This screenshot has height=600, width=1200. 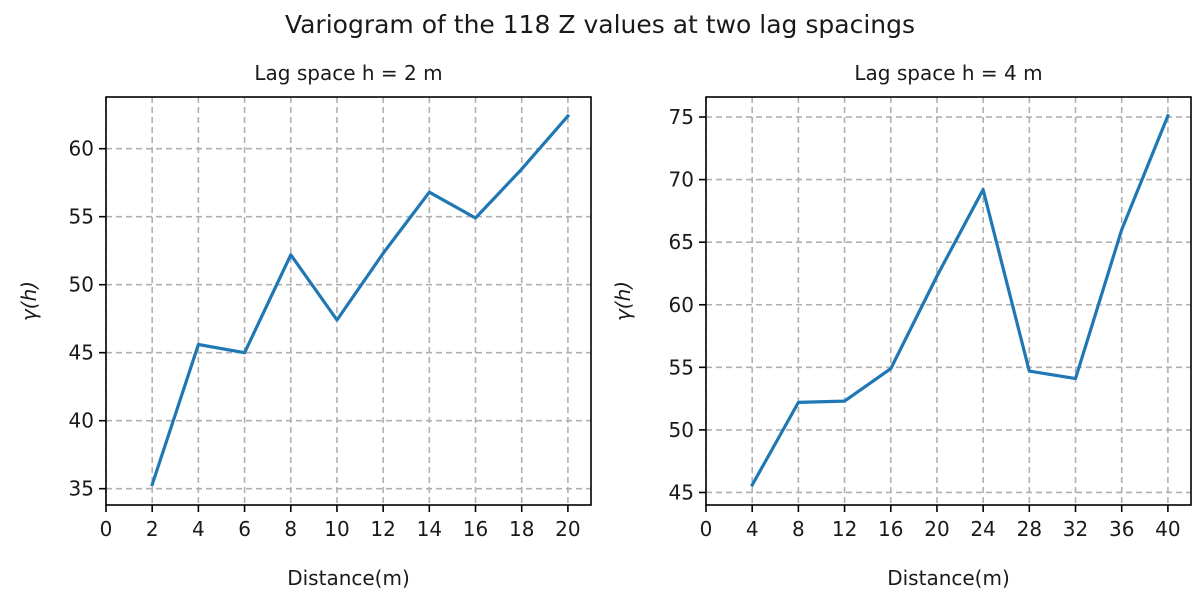 I want to click on x-tick-label: 10, so click(x=336, y=529).